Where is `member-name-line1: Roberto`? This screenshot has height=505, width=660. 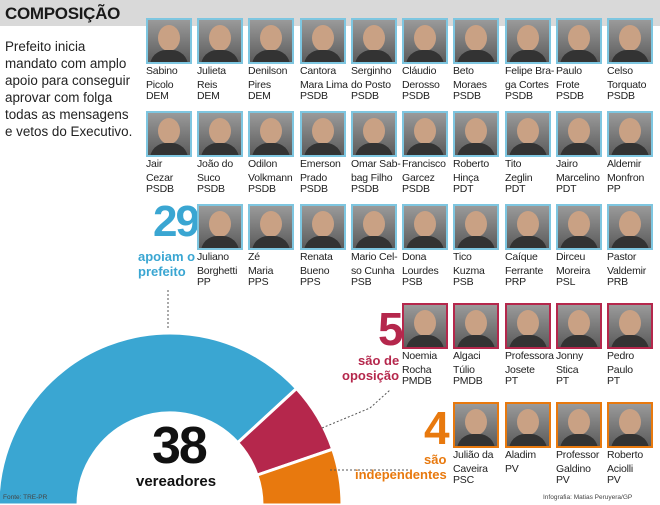
member-name-line1: Roberto is located at coordinates (471, 164).